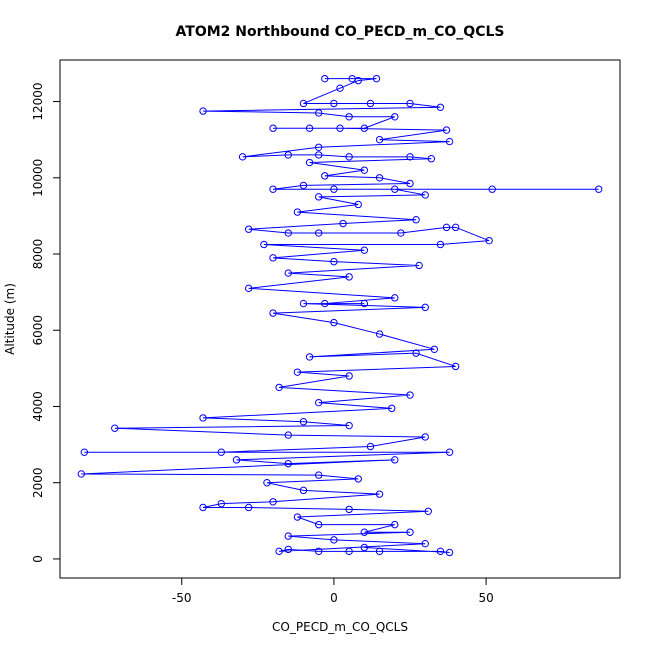  I want to click on x-tick-label: 50, so click(485, 598).